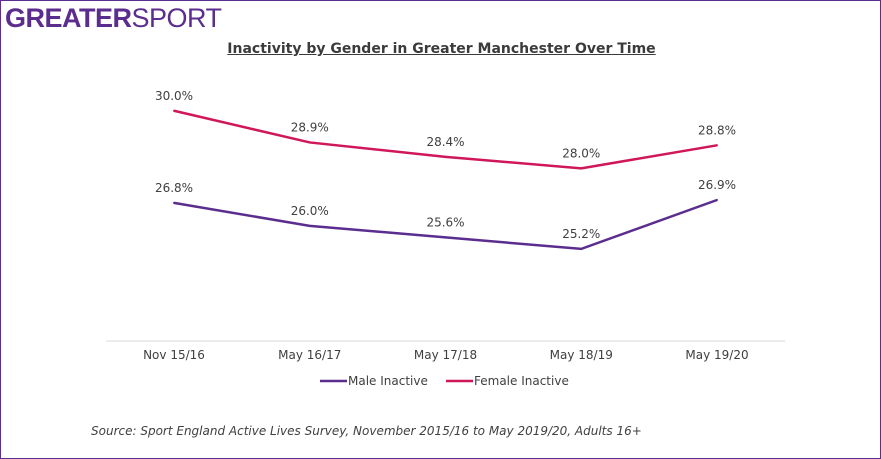  I want to click on data-label: 25.2%, so click(581, 234).